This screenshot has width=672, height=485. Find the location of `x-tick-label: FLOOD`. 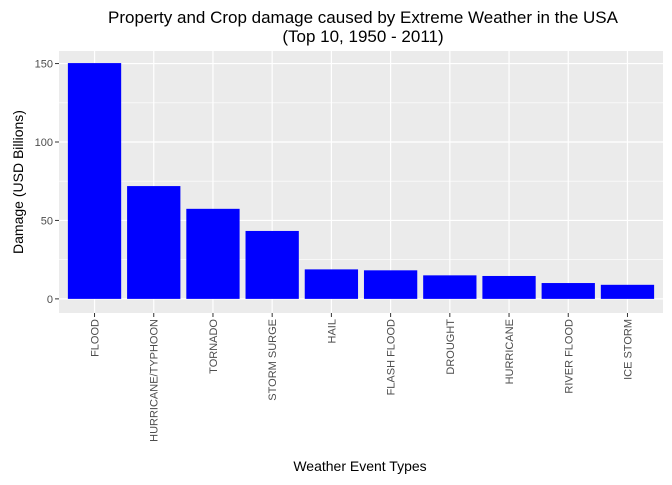

x-tick-label: FLOOD is located at coordinates (96, 338).